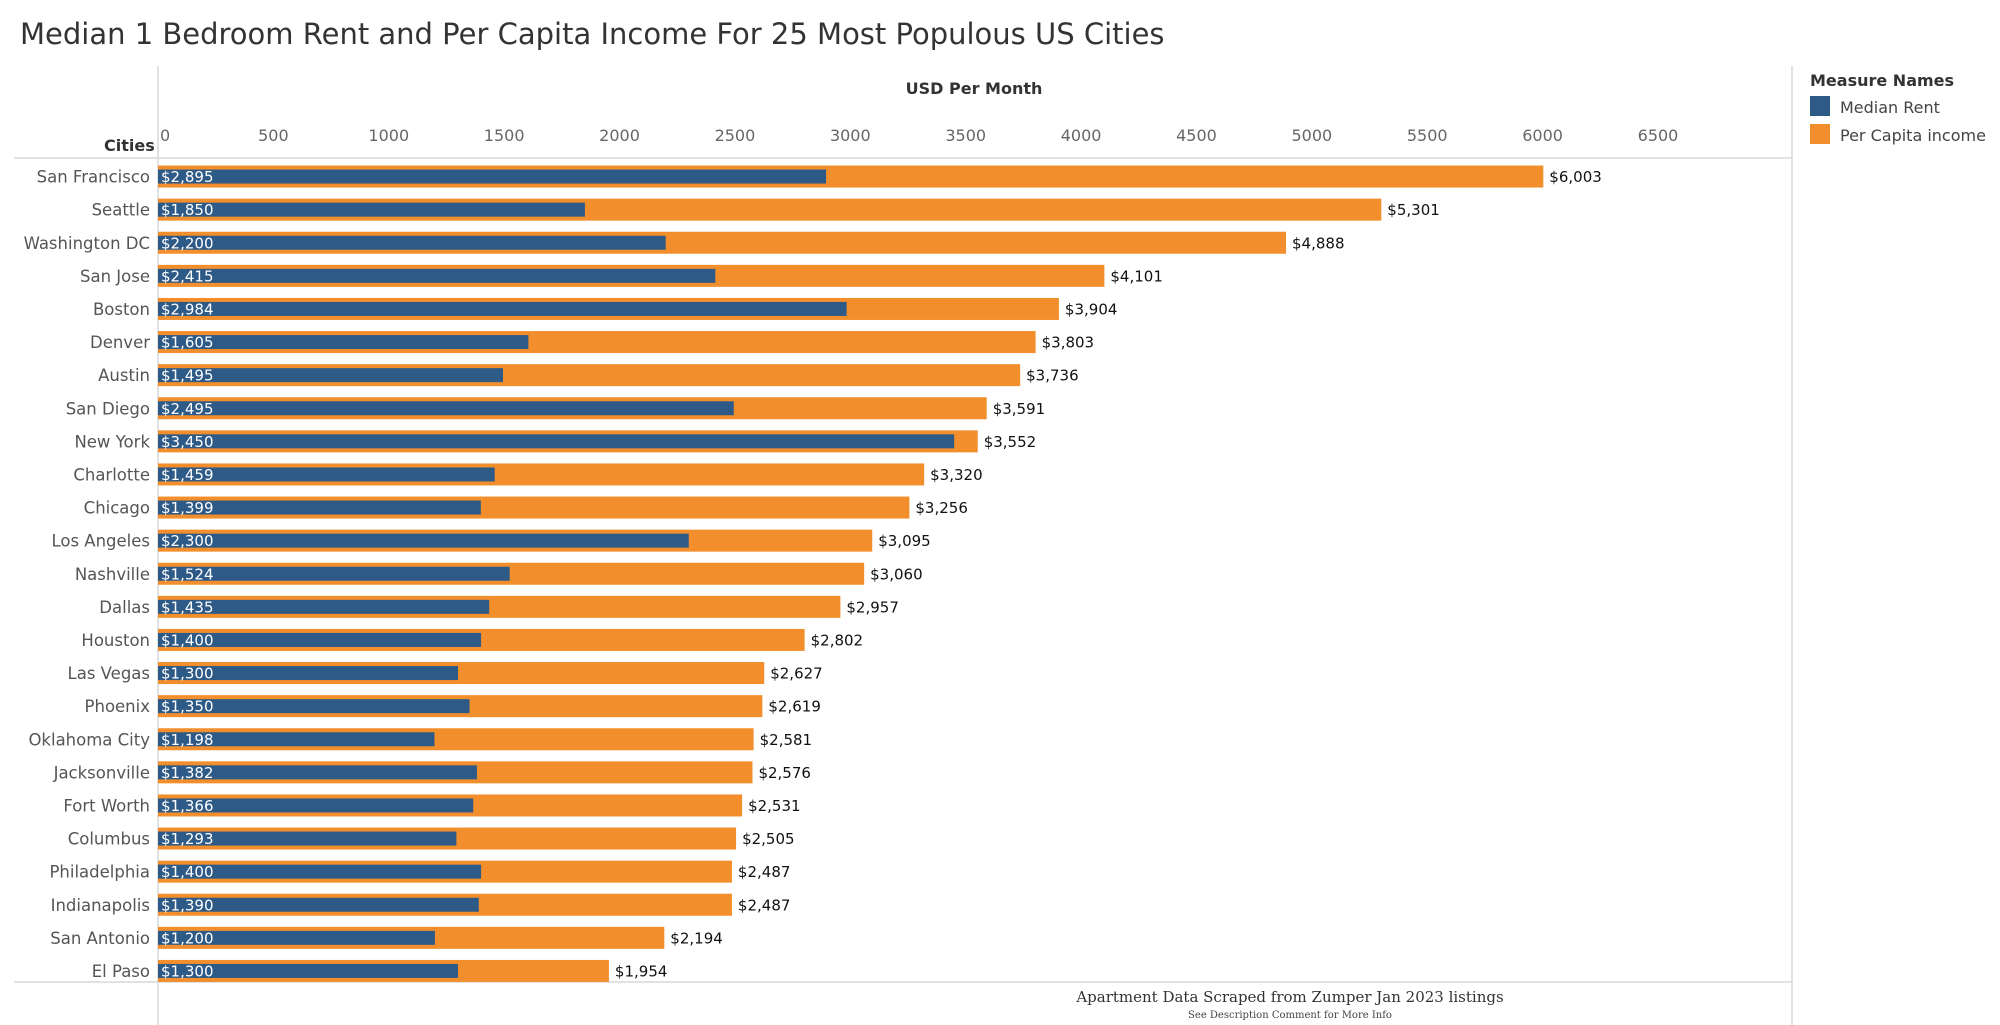 This screenshot has width=2000, height=1025. Describe the element at coordinates (121, 971) in the screenshot. I see `category-label: El Paso` at that location.